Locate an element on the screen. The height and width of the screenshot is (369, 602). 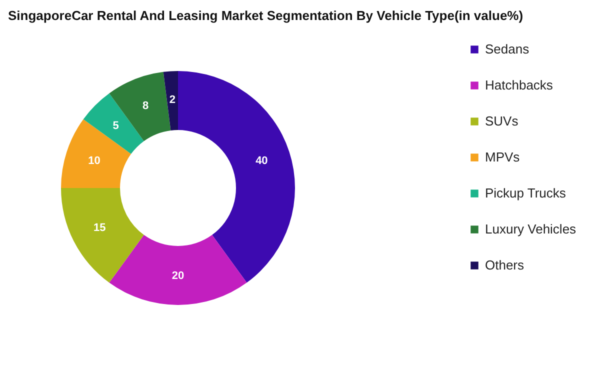
data-label: 15 is located at coordinates (99, 228).